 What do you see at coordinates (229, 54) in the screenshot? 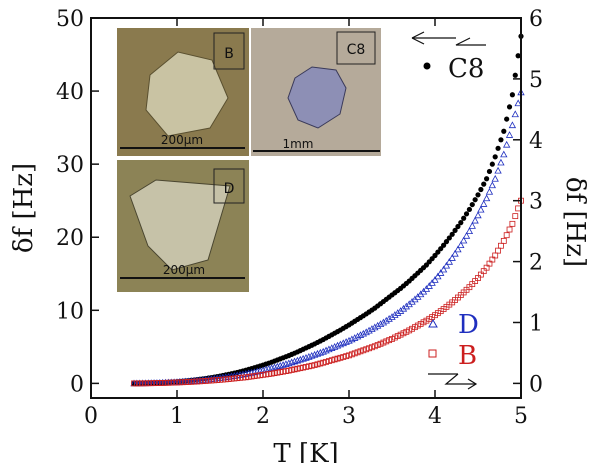
I see `photo-b-label: B` at bounding box center [229, 54].